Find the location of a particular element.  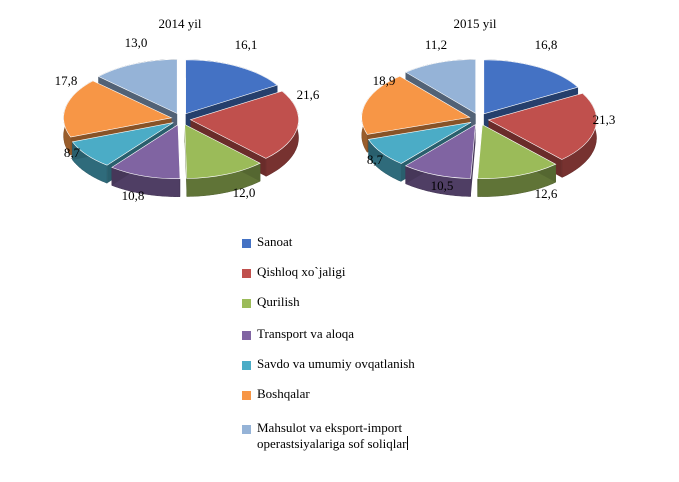

legend-item: Transport va aloqa is located at coordinates (442, 341).